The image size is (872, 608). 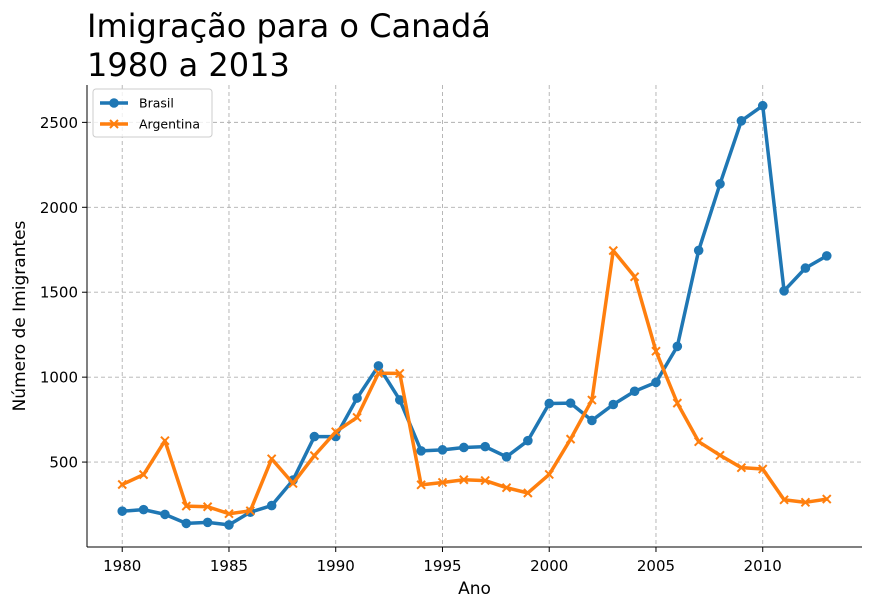 What do you see at coordinates (188, 65) in the screenshot?
I see `chart-title-line-2: 1980 a 2013` at bounding box center [188, 65].